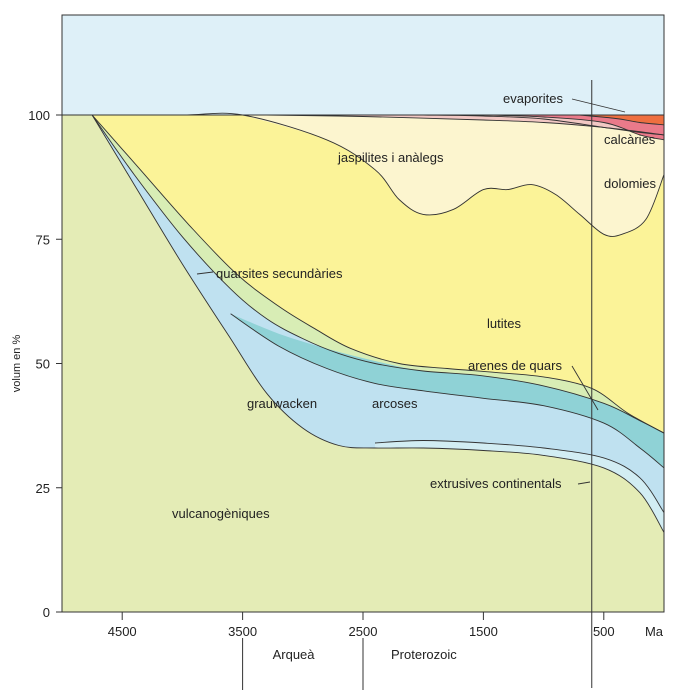  I want to click on x-tick-label: 4500, so click(122, 631).